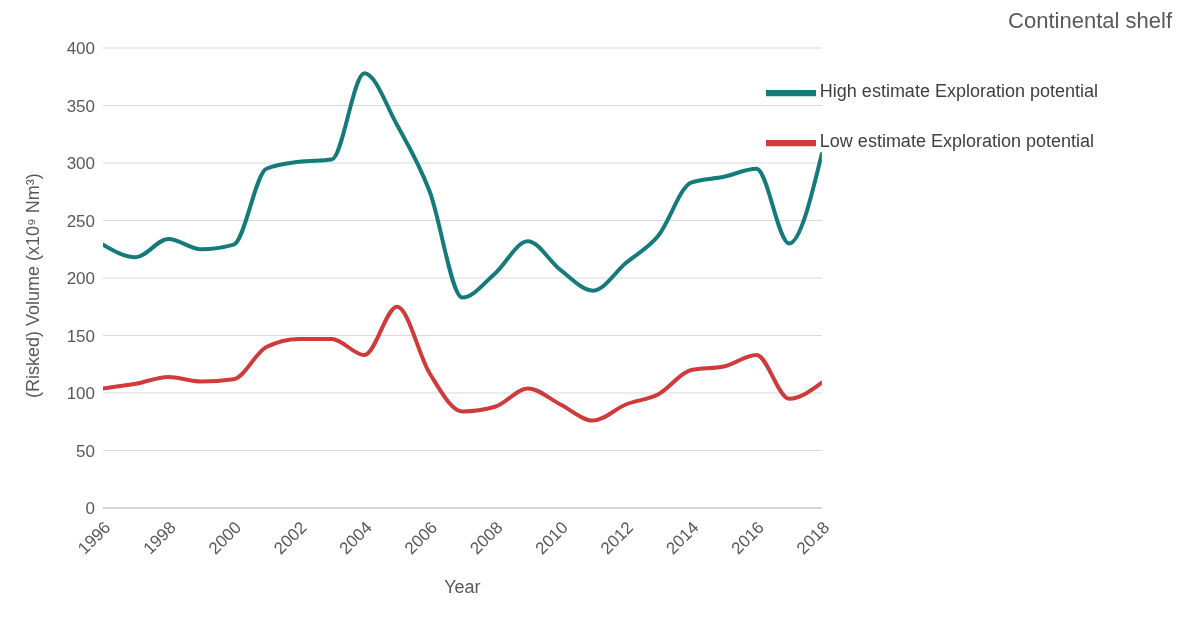 This screenshot has height=621, width=1188. Describe the element at coordinates (462, 587) in the screenshot. I see `x-axis-title: Year` at that location.